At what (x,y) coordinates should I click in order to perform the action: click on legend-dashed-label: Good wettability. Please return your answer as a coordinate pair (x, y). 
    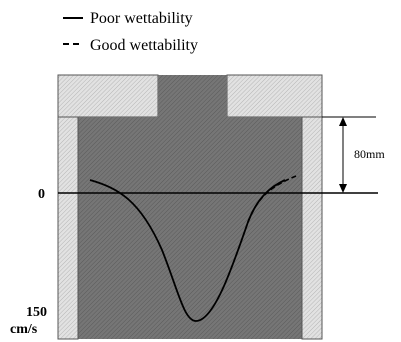
    Looking at the image, I should click on (144, 45).